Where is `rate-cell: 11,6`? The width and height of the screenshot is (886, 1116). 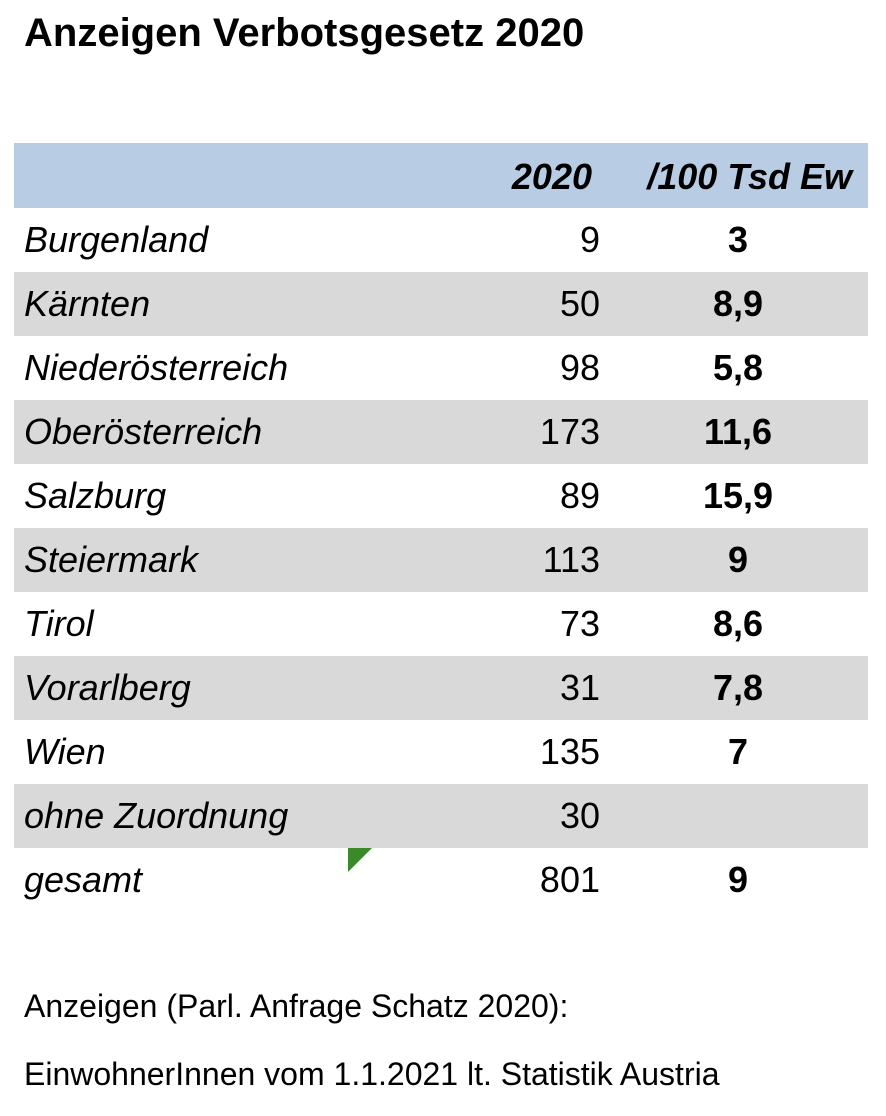
rate-cell: 11,6 is located at coordinates (738, 431).